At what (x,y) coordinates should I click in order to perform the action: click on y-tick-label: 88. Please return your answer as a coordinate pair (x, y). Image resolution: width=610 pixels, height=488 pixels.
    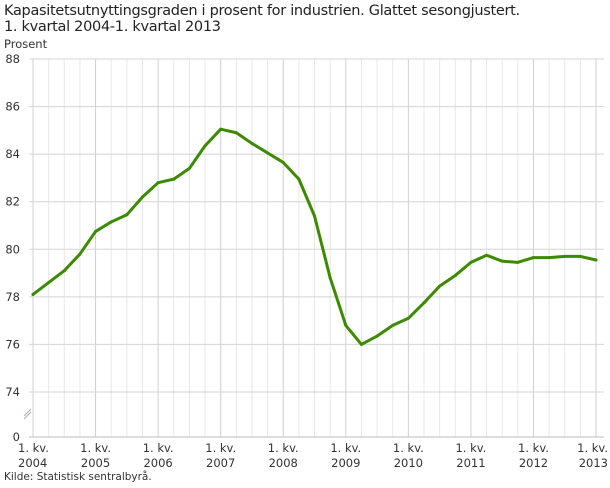
    Looking at the image, I should click on (12, 59).